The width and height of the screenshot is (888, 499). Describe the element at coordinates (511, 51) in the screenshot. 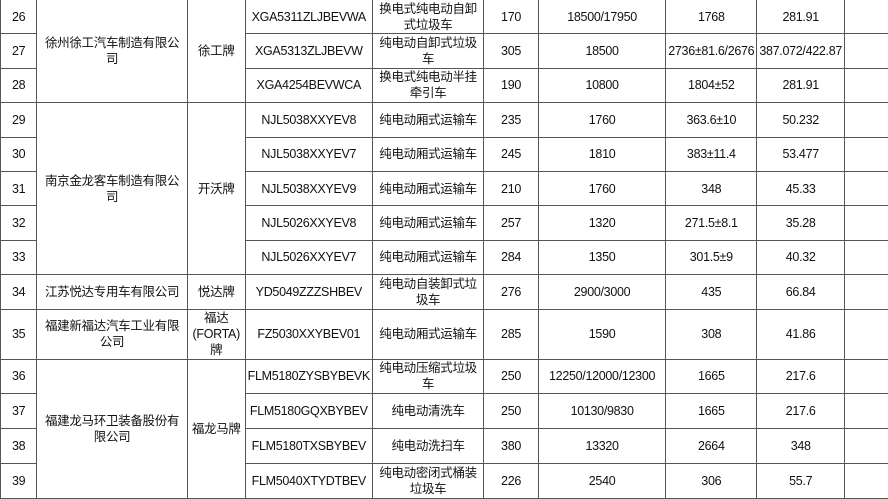

I see `value-cell: 305` at that location.